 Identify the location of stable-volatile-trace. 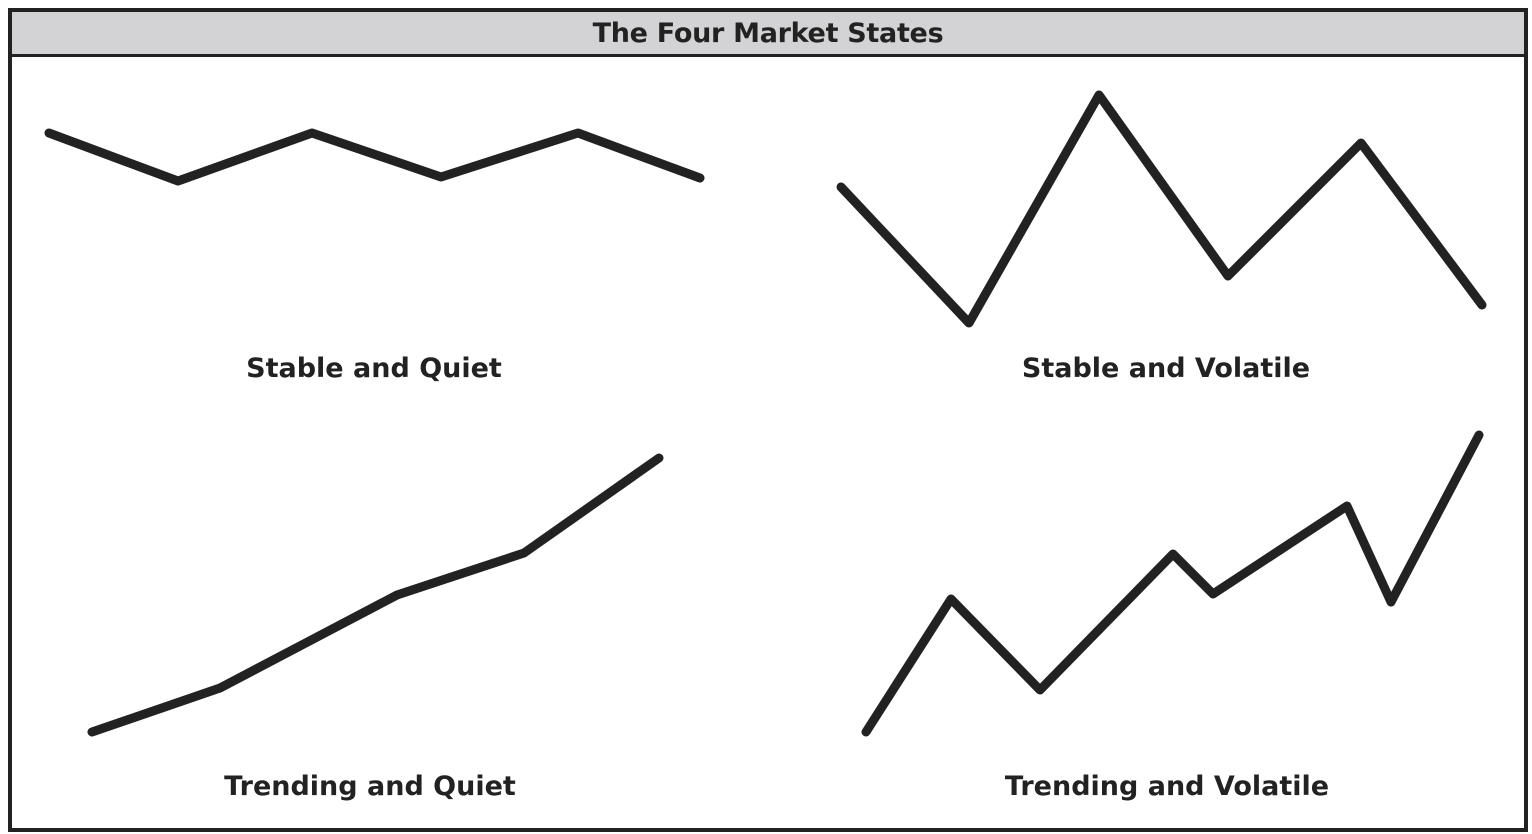
(1161, 209).